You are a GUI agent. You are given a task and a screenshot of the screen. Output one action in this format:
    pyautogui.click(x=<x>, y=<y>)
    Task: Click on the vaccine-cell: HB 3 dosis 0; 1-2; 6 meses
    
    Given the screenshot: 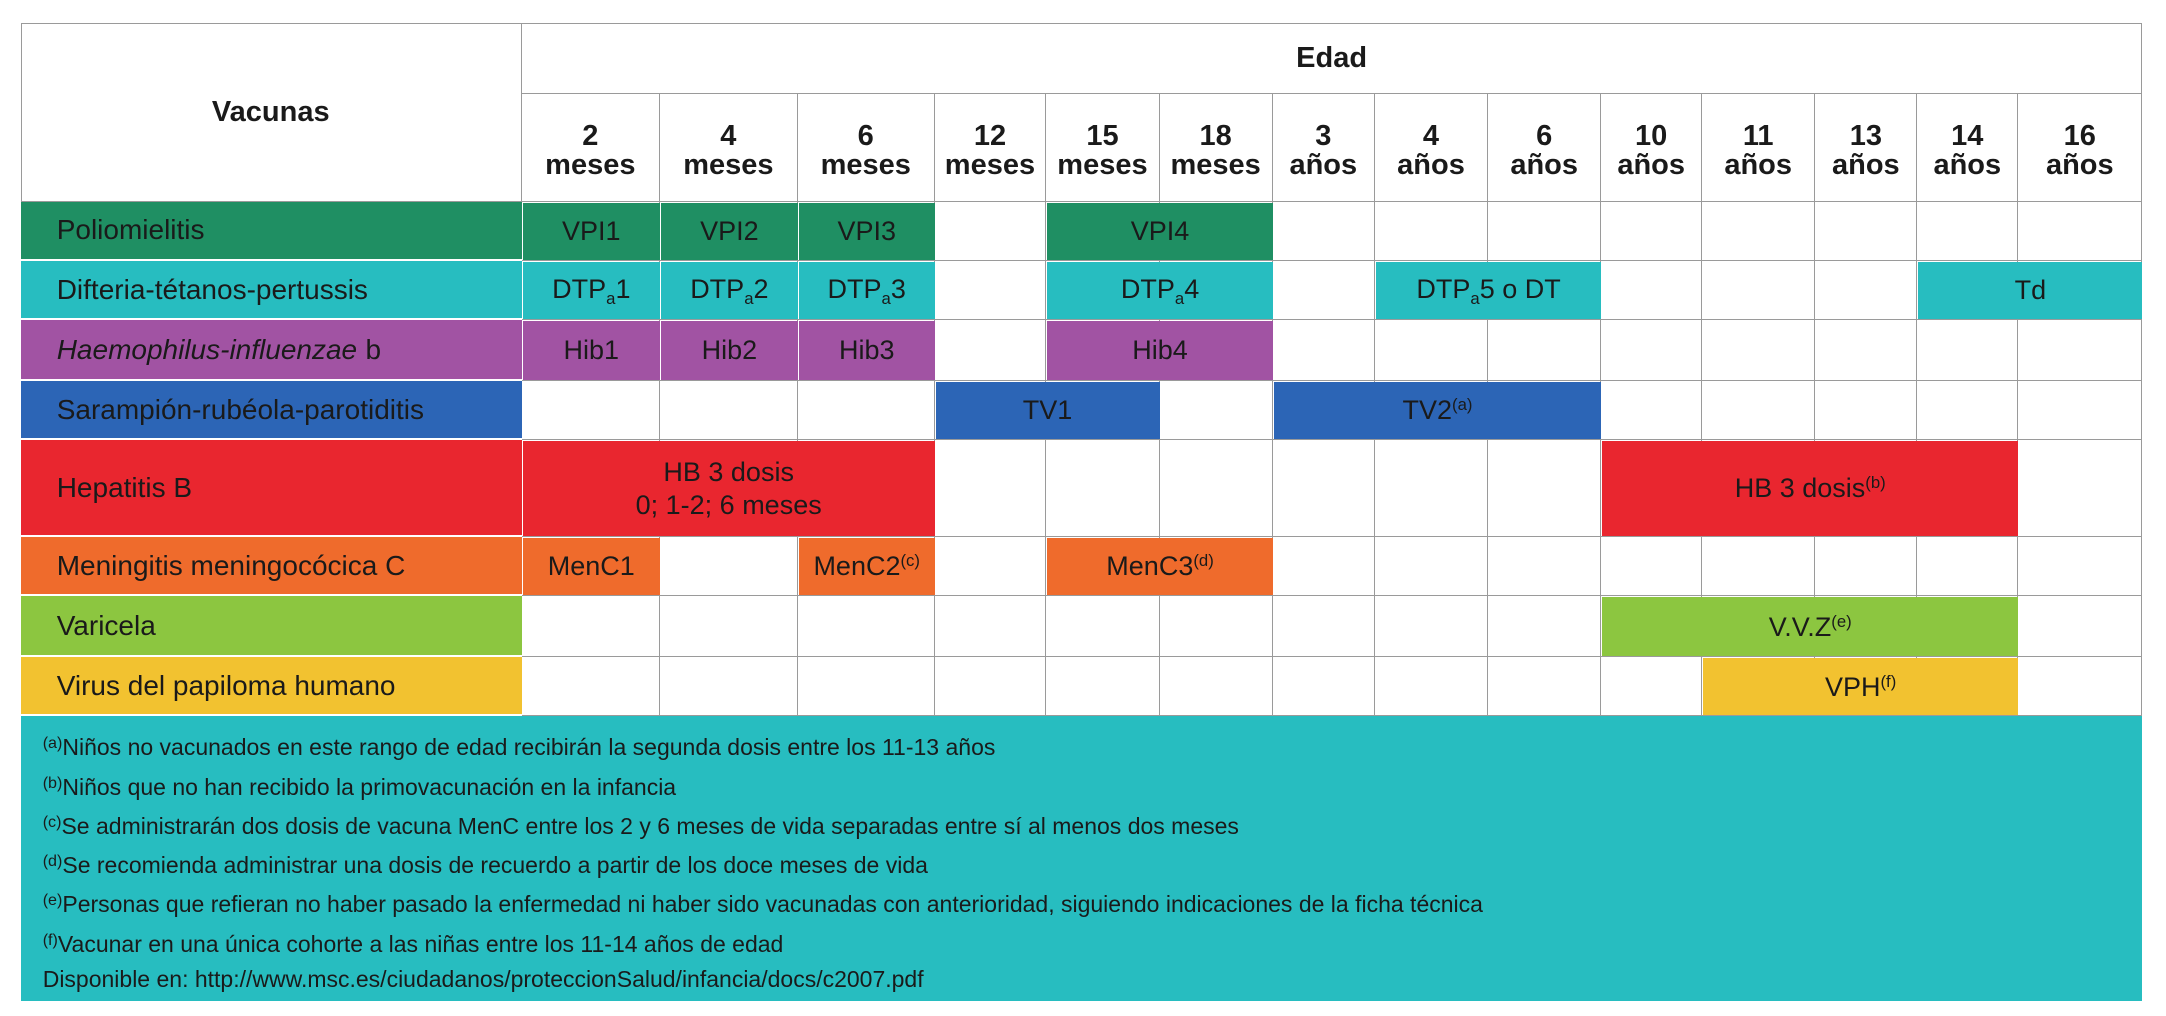 What is the action you would take?
    pyautogui.click(x=728, y=488)
    